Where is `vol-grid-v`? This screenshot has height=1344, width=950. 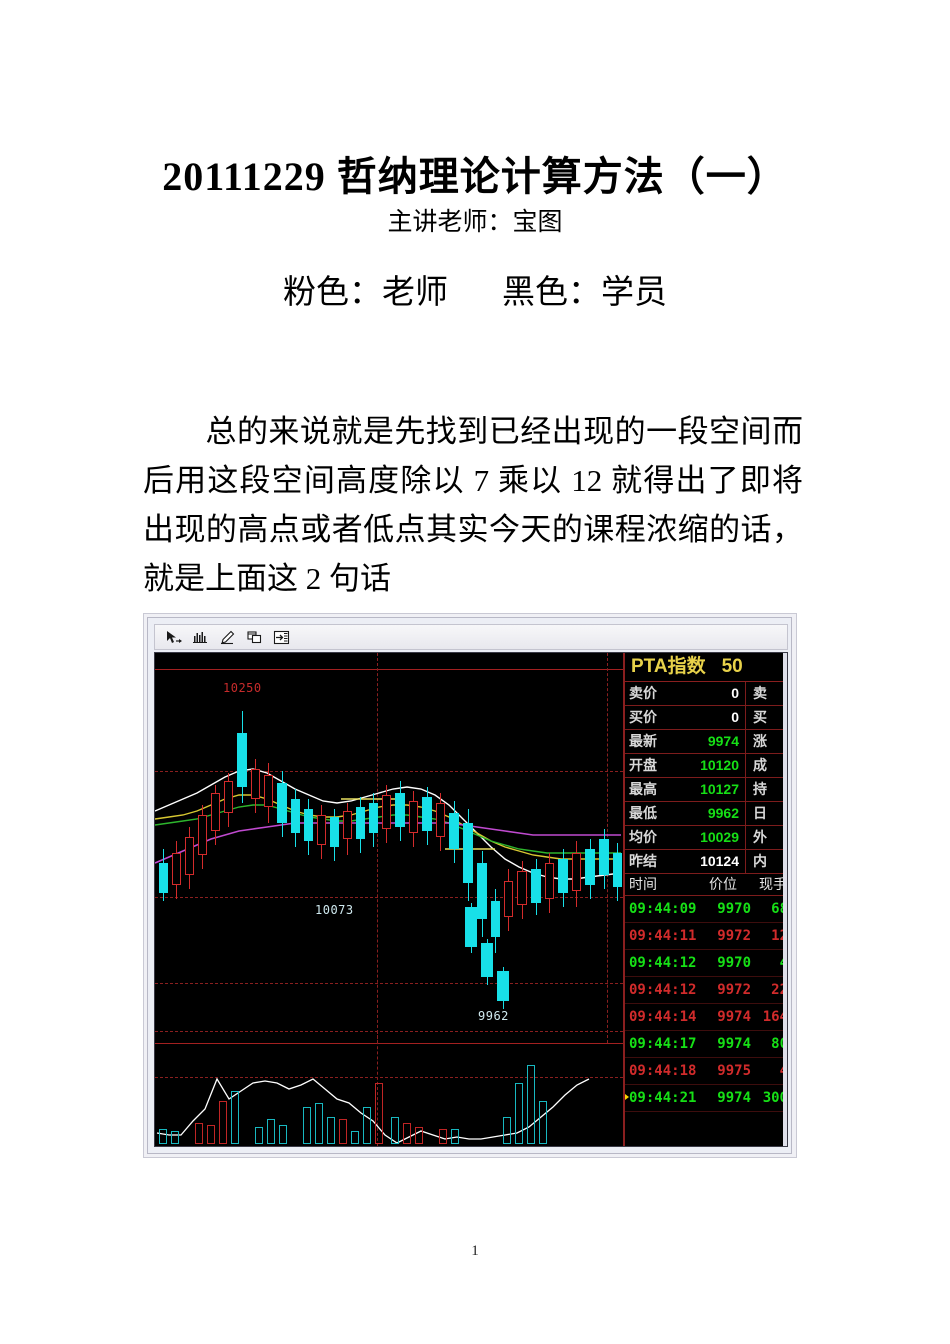 vol-grid-v is located at coordinates (377, 1088).